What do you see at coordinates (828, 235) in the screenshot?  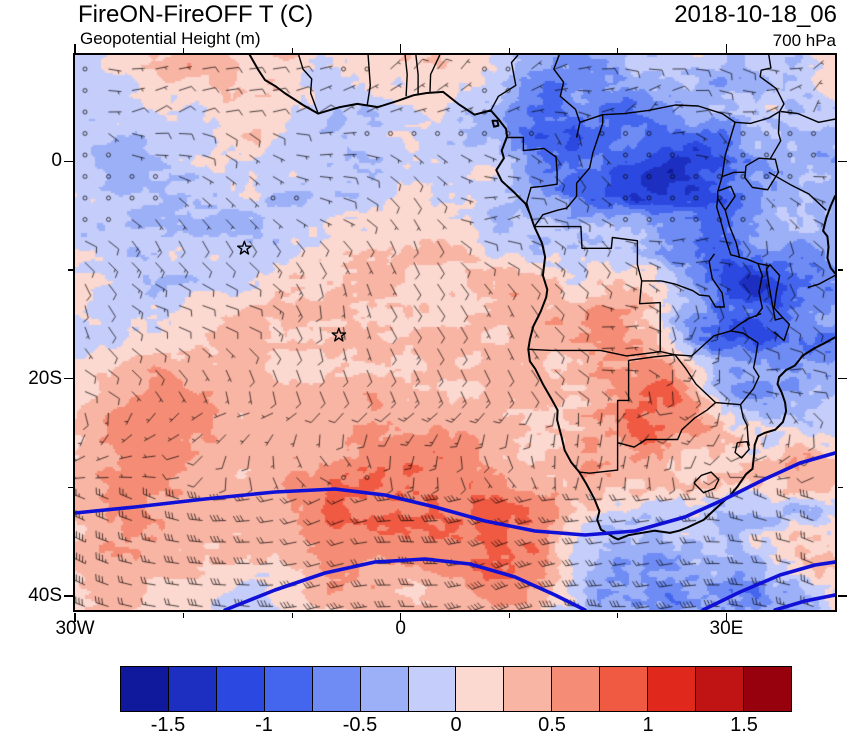 I see `coastline-africa-east` at bounding box center [828, 235].